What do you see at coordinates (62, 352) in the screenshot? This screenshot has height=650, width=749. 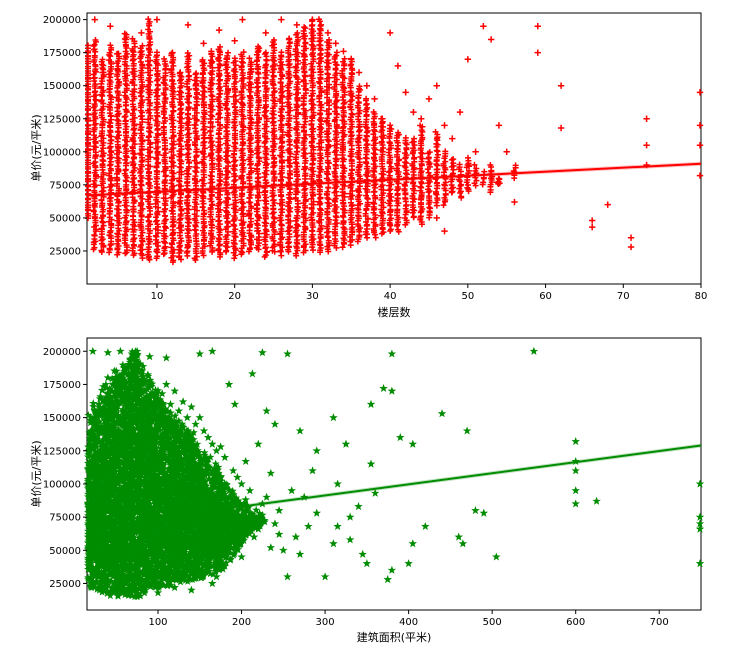 I see `y-tick-label: 200000` at bounding box center [62, 352].